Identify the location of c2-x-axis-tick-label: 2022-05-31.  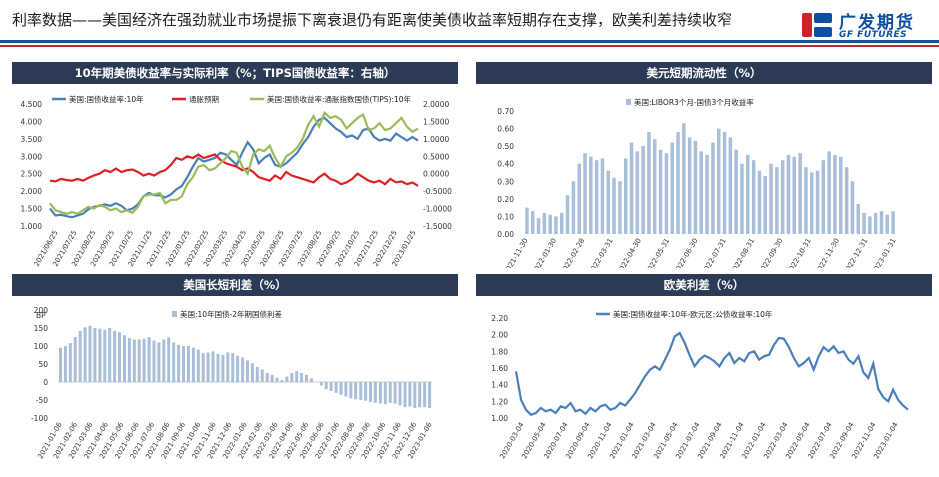
(657, 252).